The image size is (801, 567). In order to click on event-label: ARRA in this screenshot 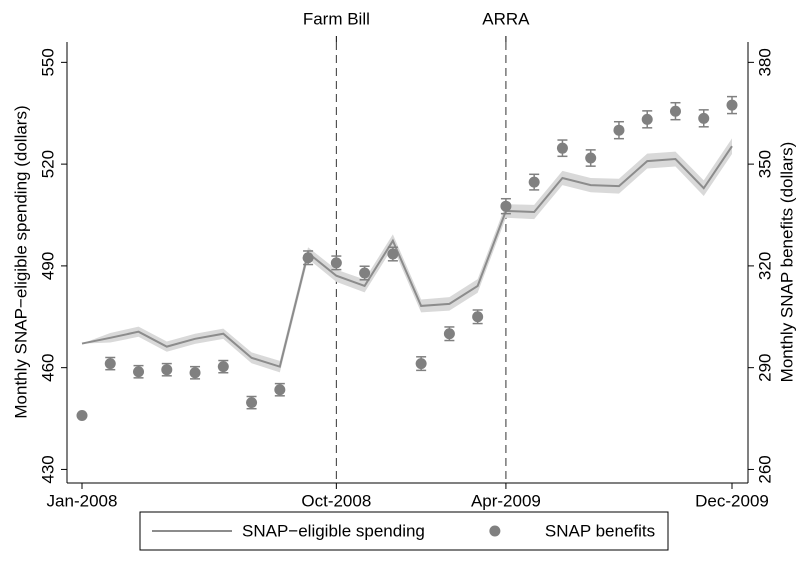, I will do `click(506, 18)`.